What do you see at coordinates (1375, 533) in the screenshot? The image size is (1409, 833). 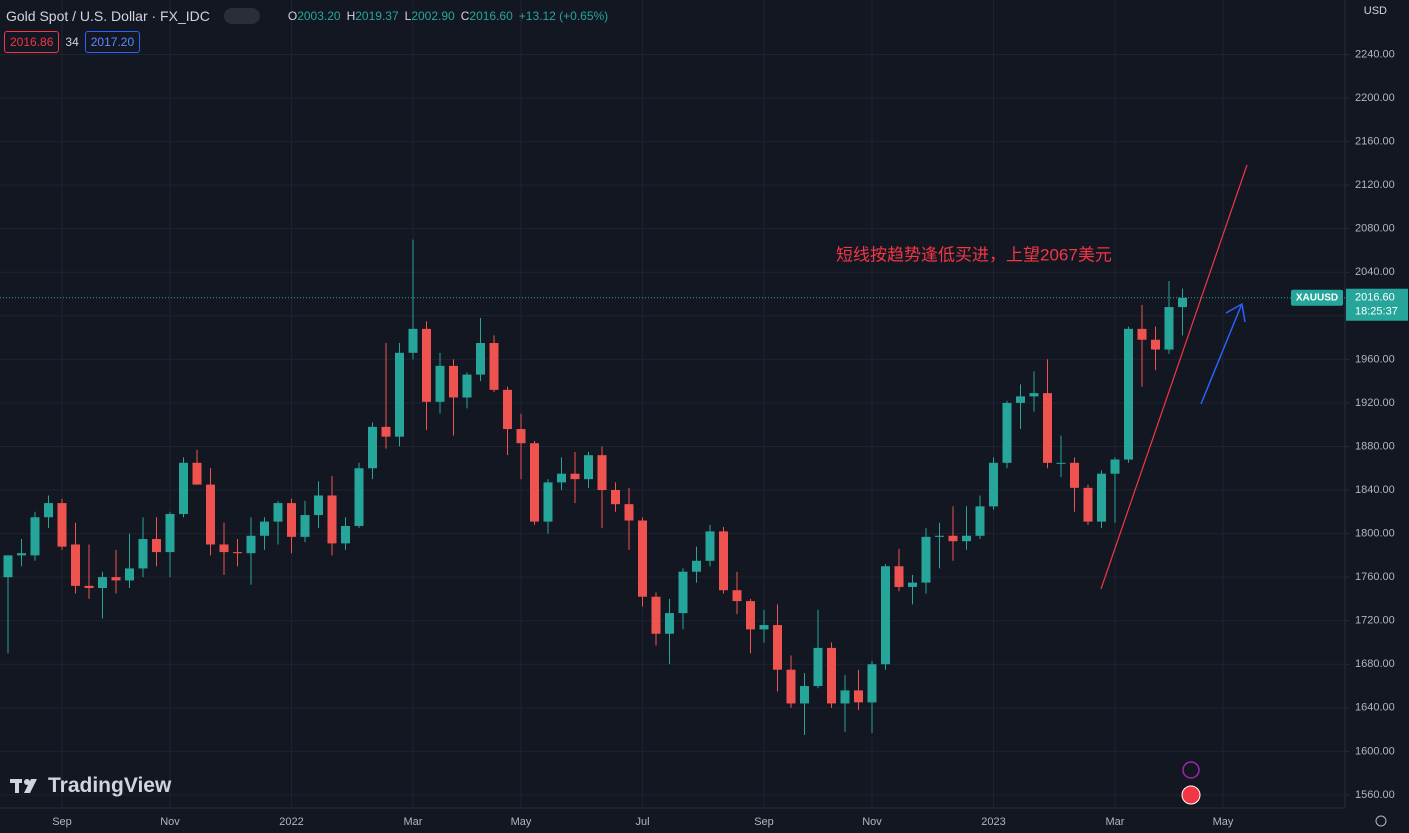 I see `y-tick-label: 1800.00` at bounding box center [1375, 533].